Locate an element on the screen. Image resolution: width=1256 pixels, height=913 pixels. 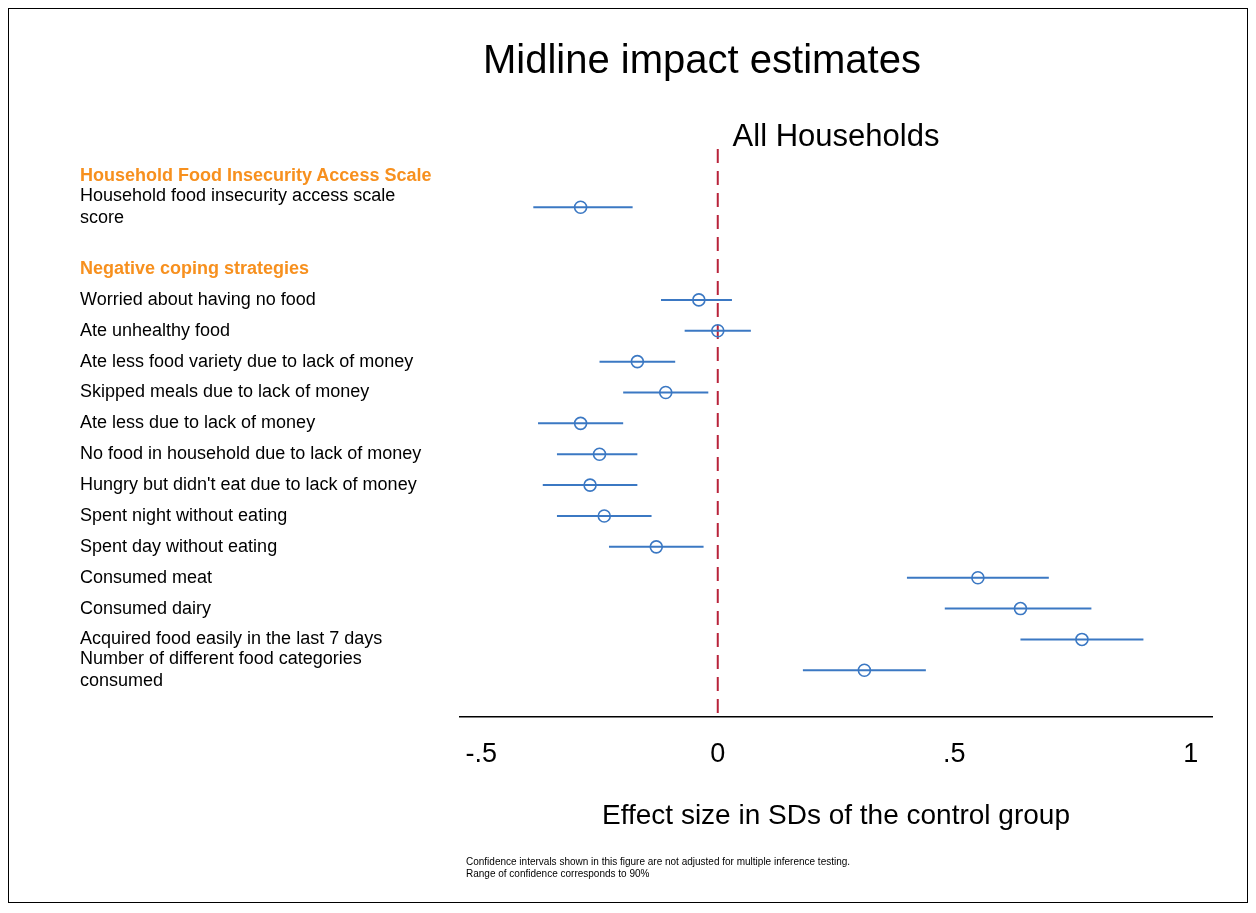
y-tick-label: Household Food Insecurity Access Scale is located at coordinates (256, 175).